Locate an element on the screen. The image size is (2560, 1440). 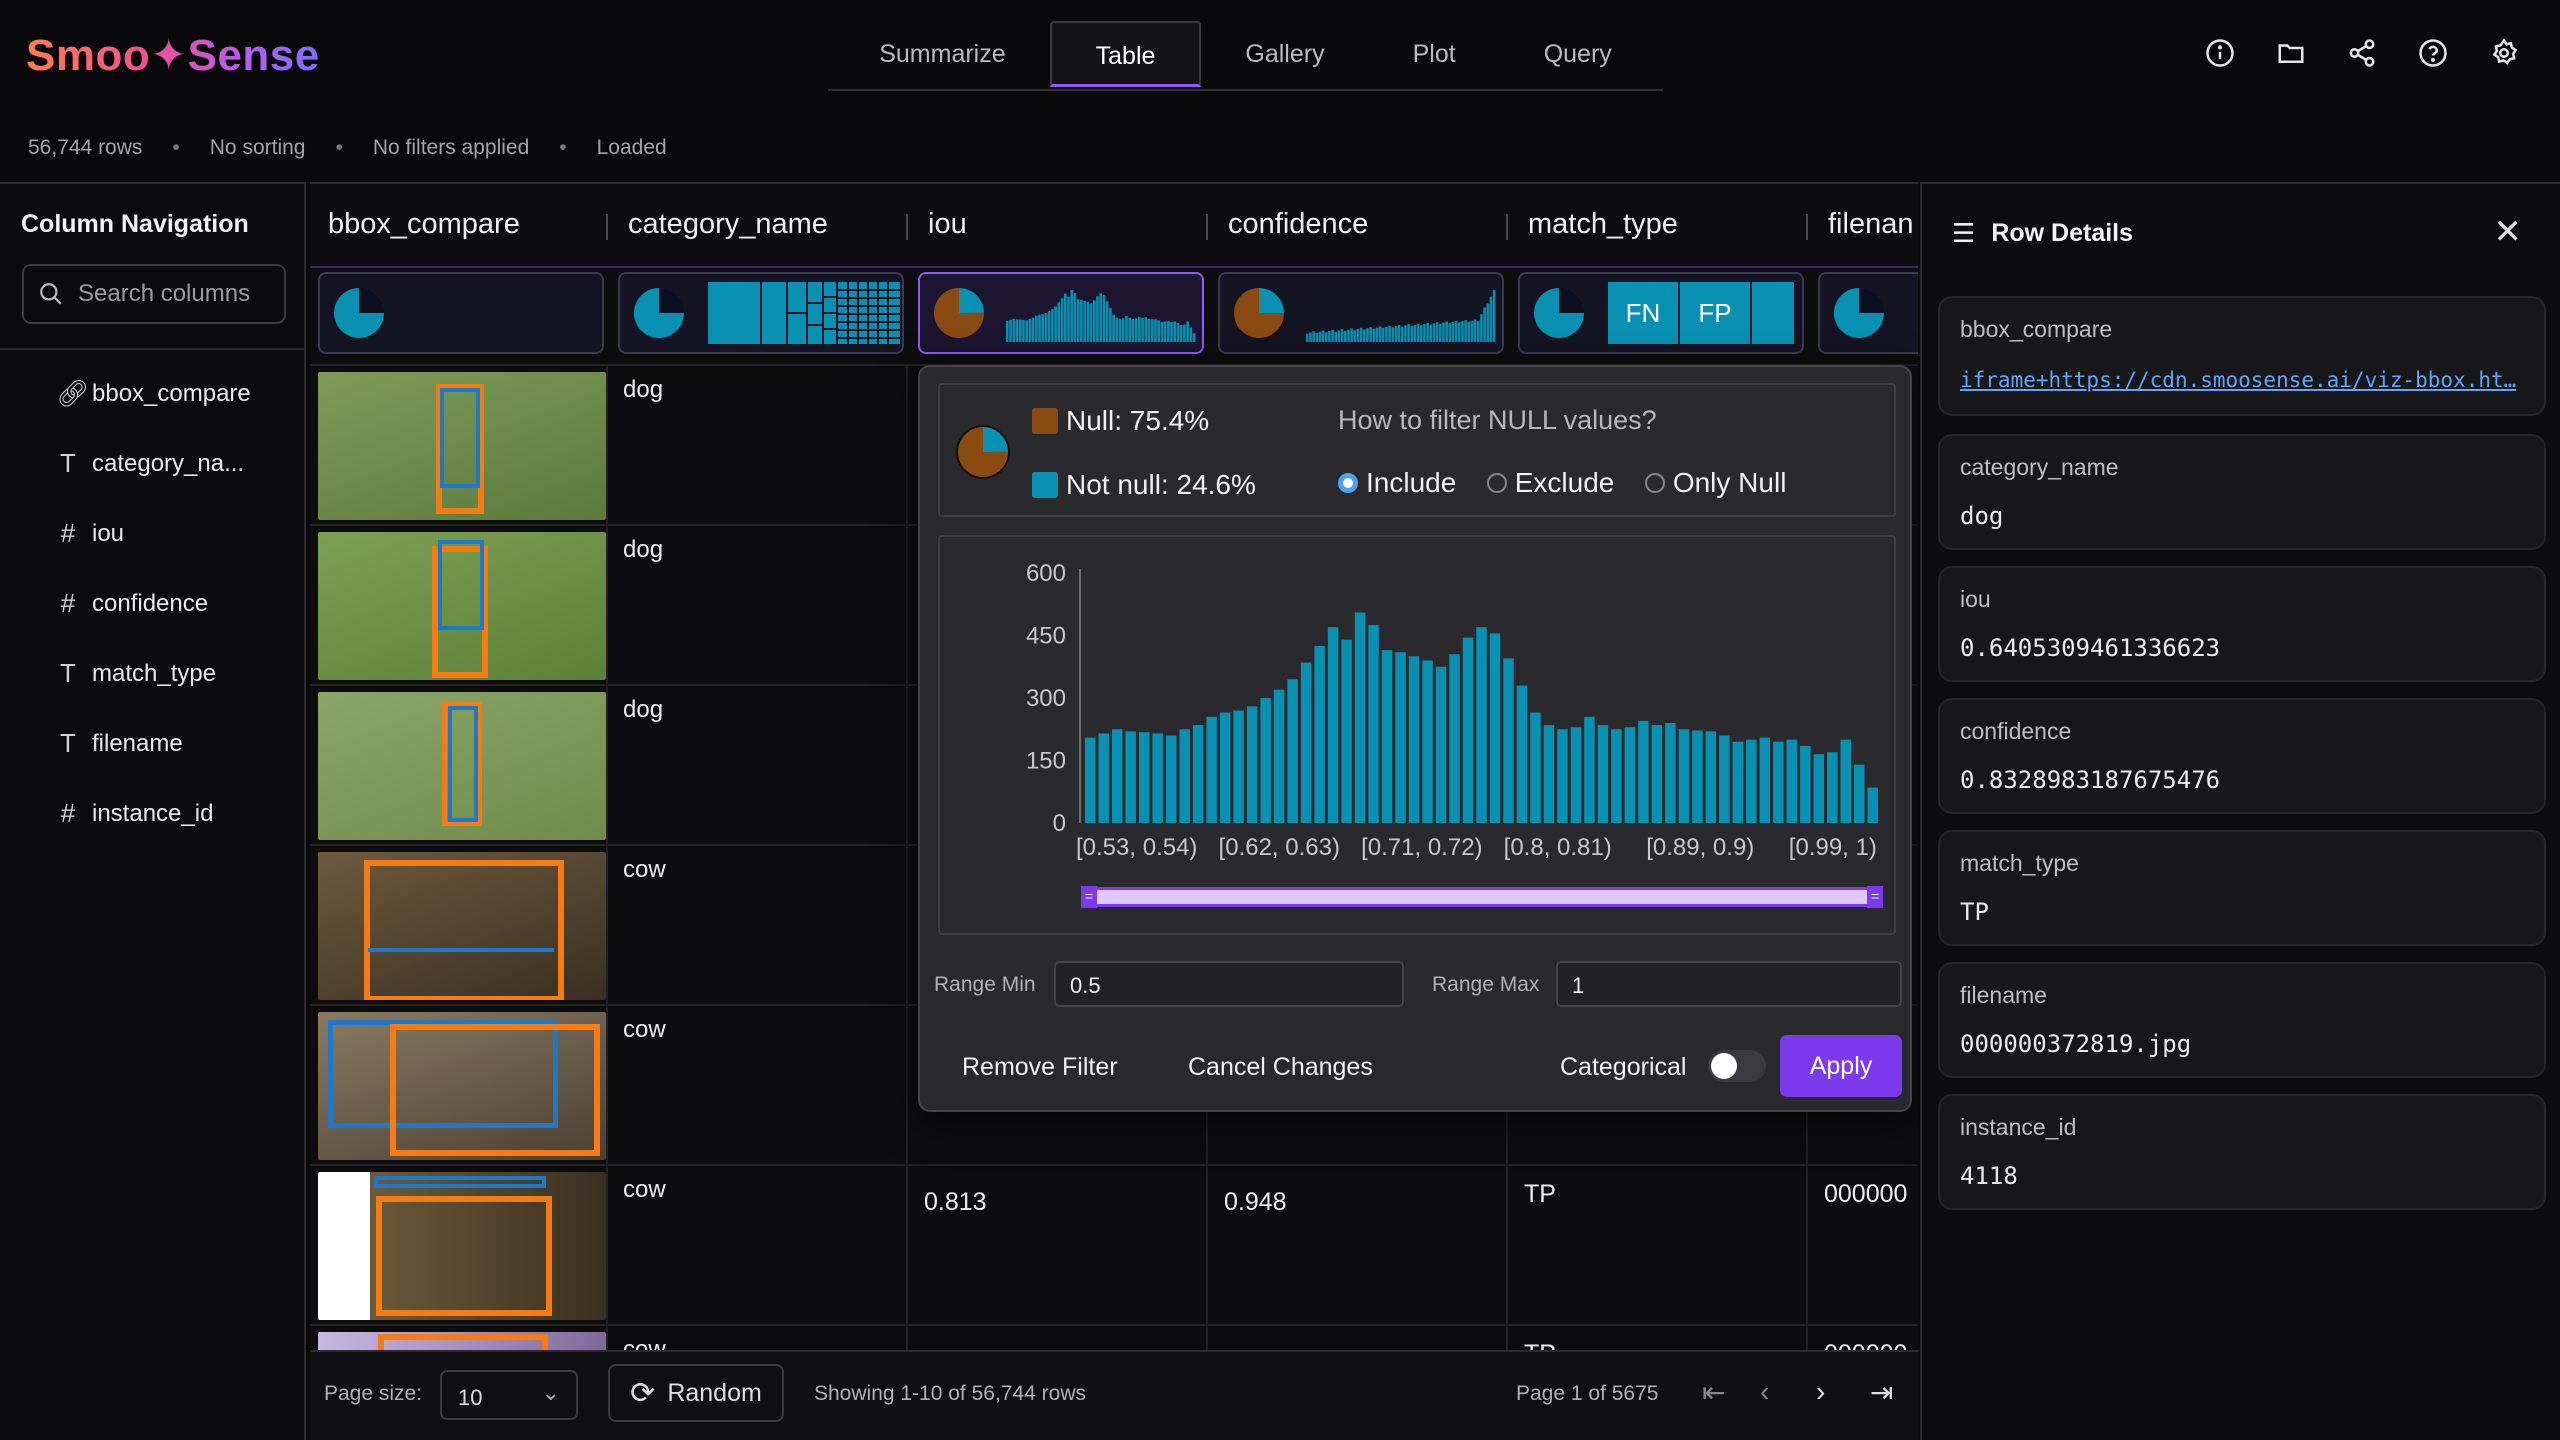
header-iou: iou is located at coordinates (947, 224).